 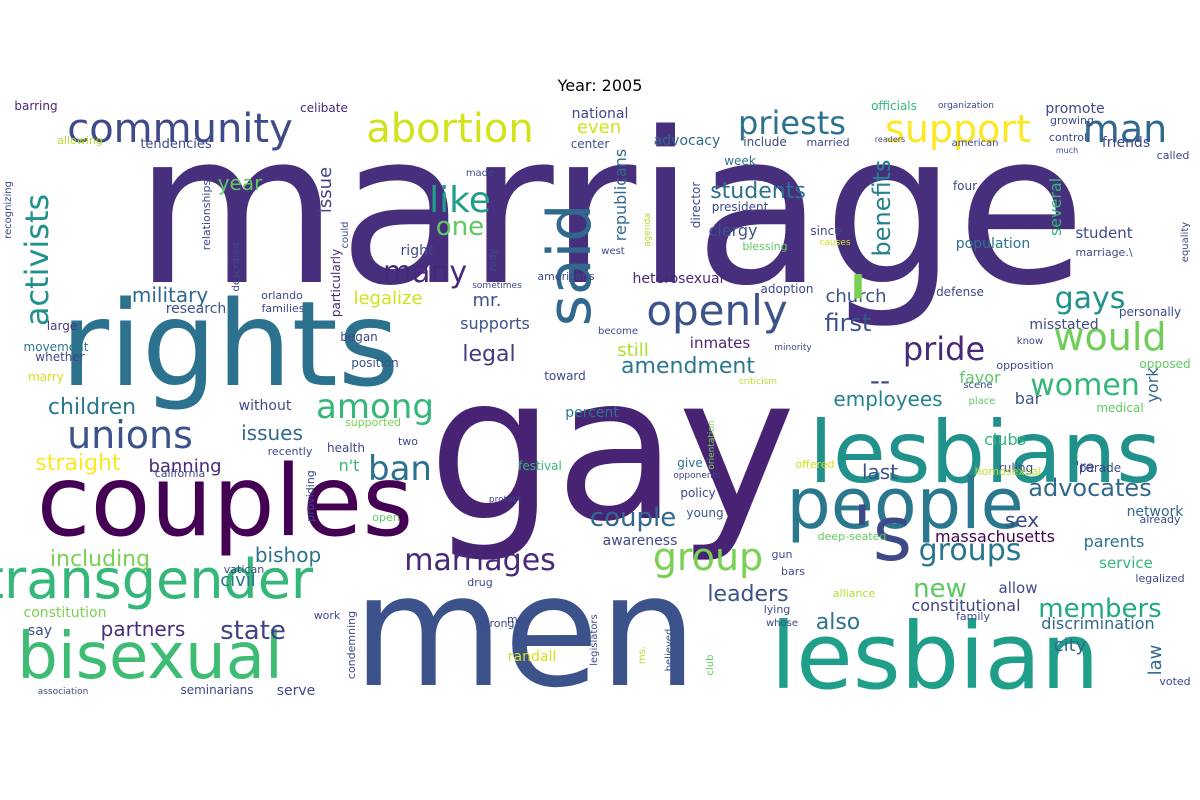 What do you see at coordinates (834, 243) in the screenshot?
I see `cloud-word: causes` at bounding box center [834, 243].